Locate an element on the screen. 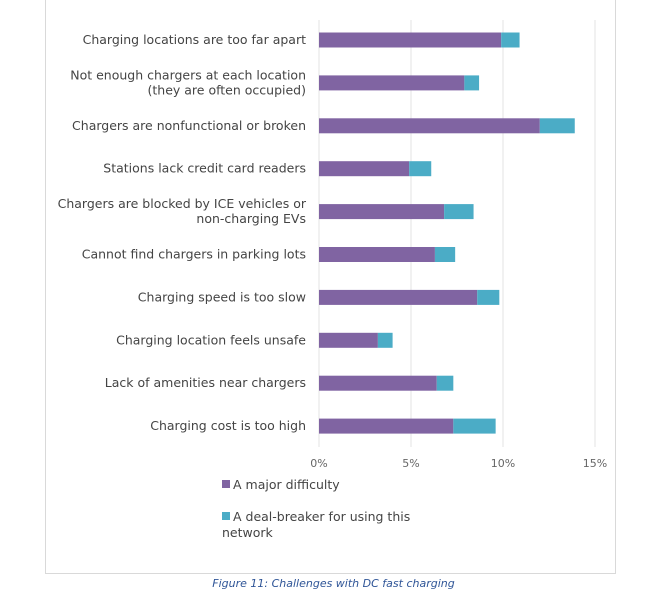 The height and width of the screenshot is (590, 667). category-label: Lack of amenities near chargers is located at coordinates (205, 382).